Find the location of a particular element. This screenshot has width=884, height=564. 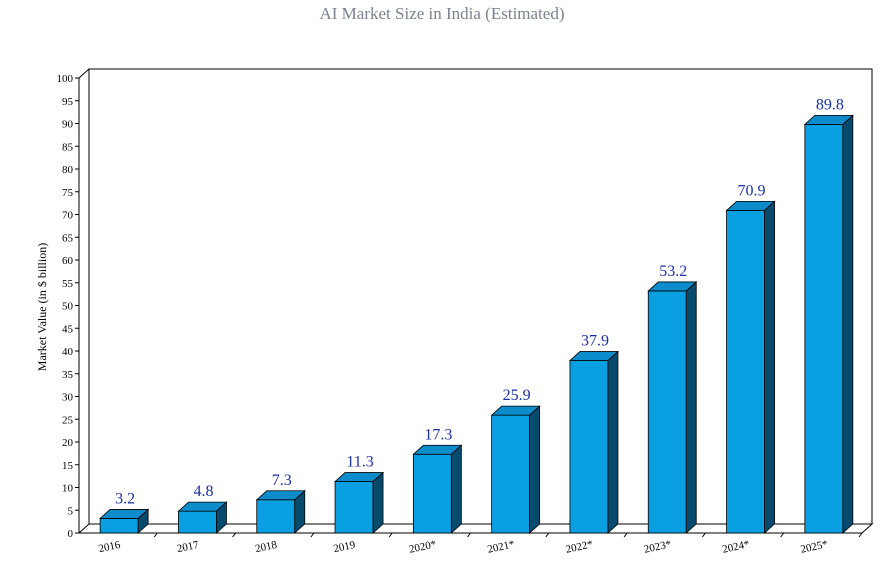

data-label: 11.3 is located at coordinates (359, 462).